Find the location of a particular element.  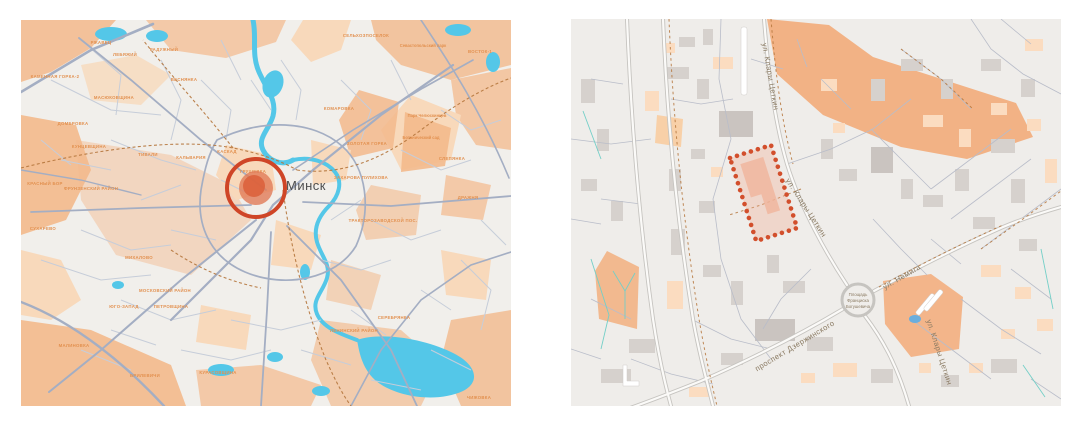

highlight-rectangle is located at coordinates (763, 193).